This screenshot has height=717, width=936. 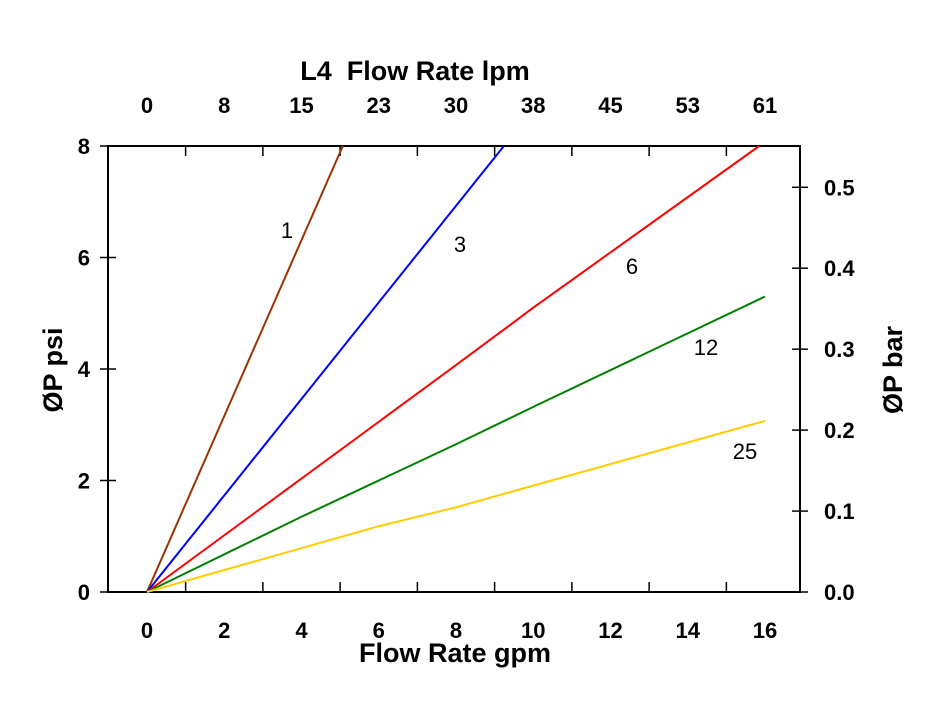 What do you see at coordinates (533, 630) in the screenshot?
I see `x-tick-label: 10` at bounding box center [533, 630].